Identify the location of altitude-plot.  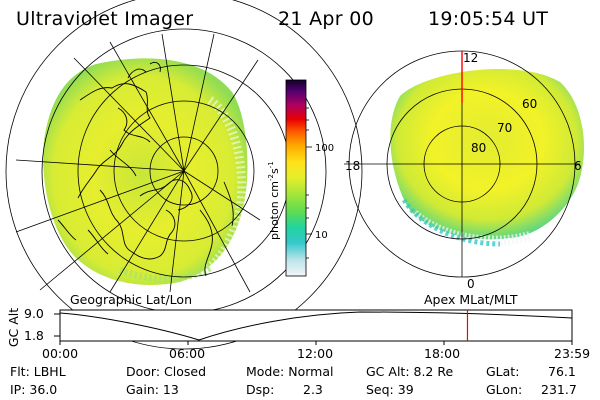
(313, 327).